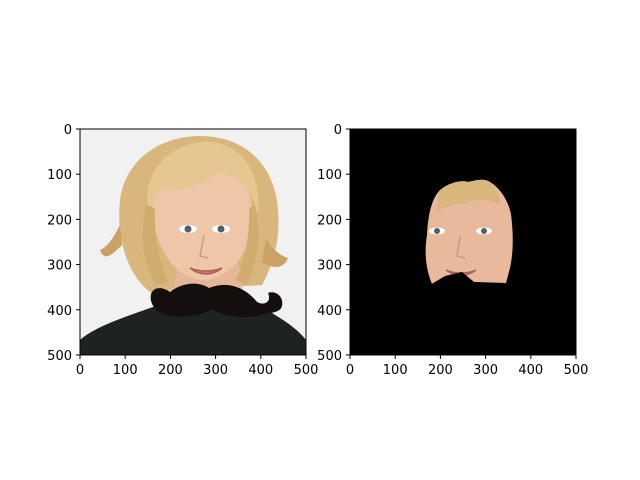  What do you see at coordinates (159, 297) in the screenshot?
I see `mustache-left-curl` at bounding box center [159, 297].